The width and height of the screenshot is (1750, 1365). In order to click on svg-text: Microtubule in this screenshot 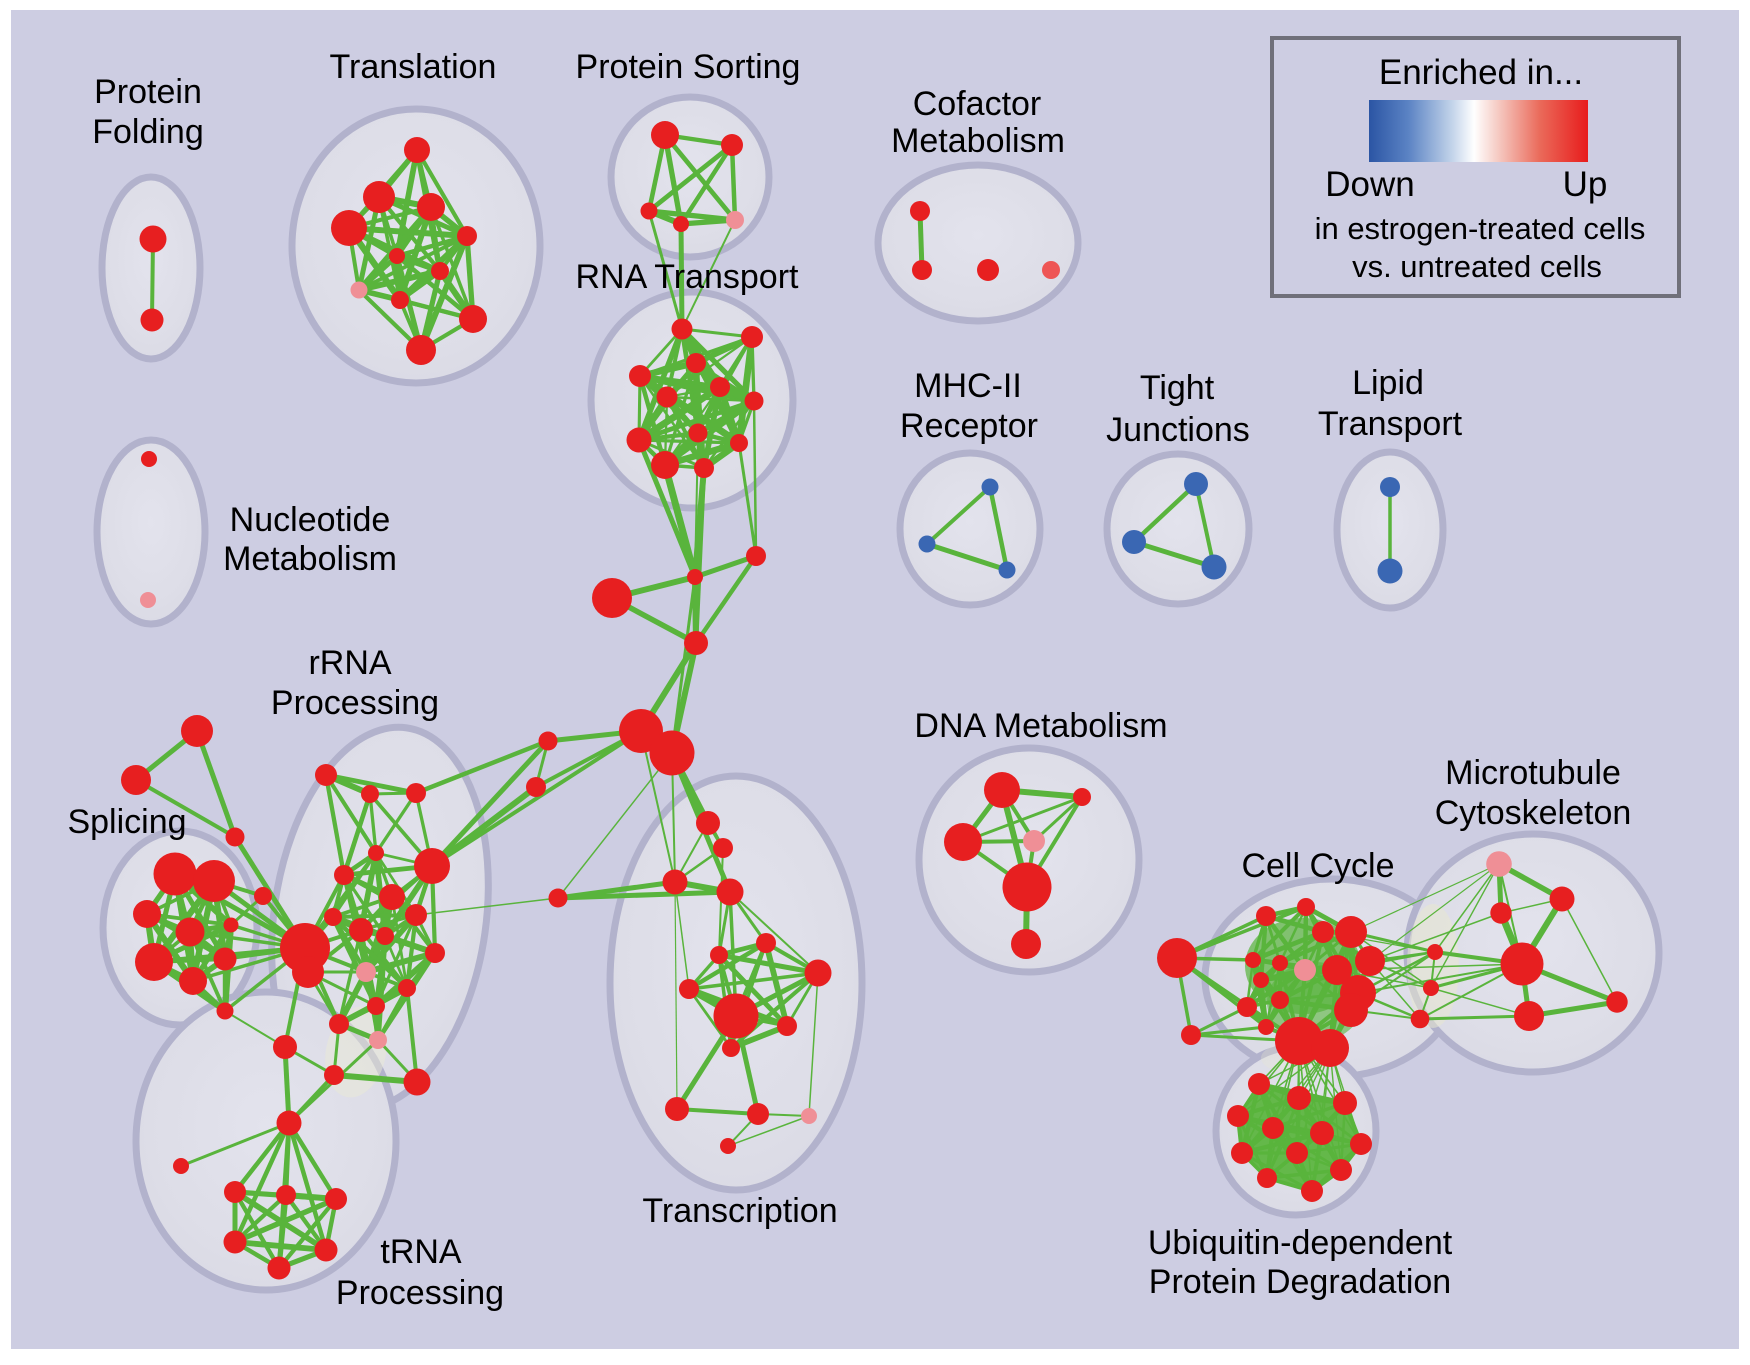, I will do `click(1533, 773)`.